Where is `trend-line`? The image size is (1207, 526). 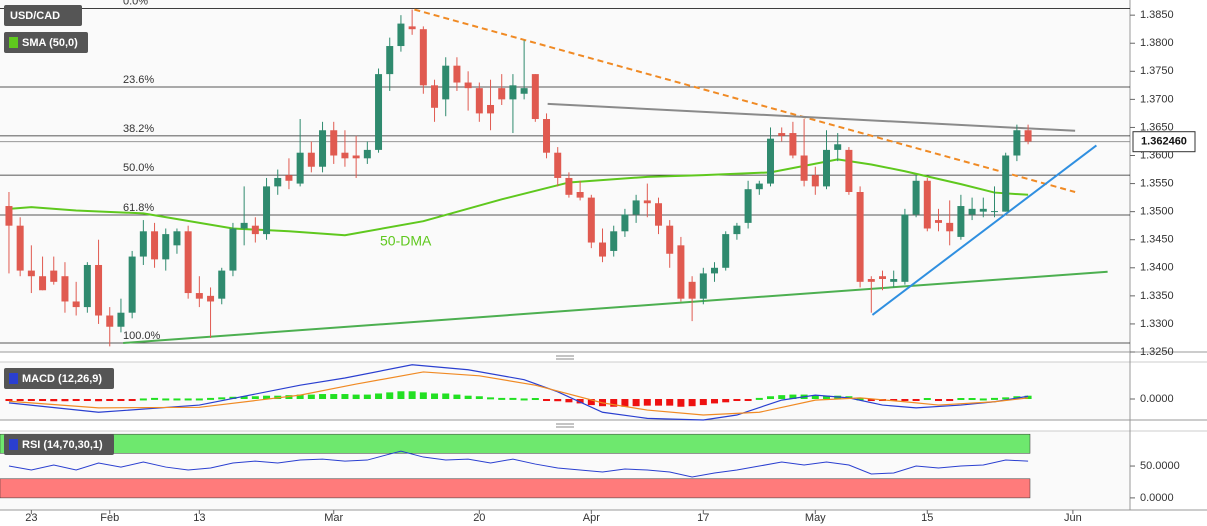 trend-line is located at coordinates (811, 117).